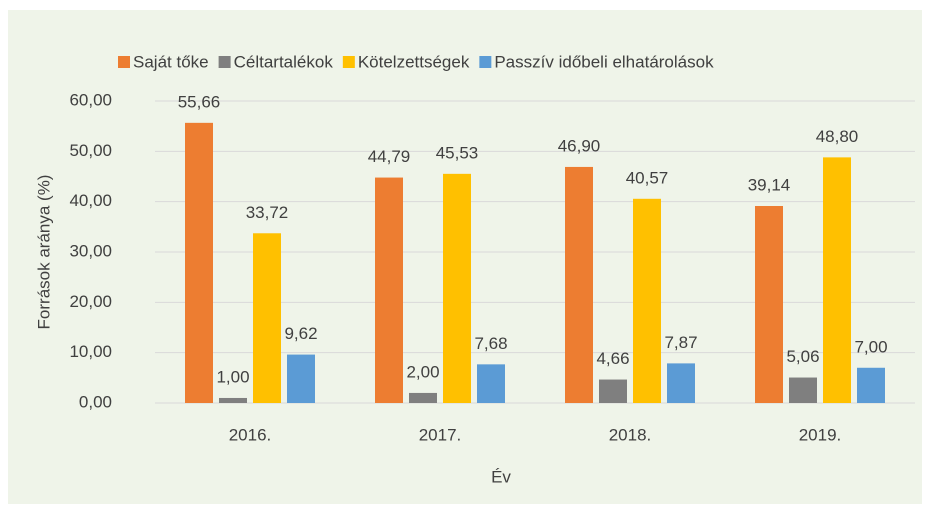 This screenshot has height=514, width=930. What do you see at coordinates (501, 476) in the screenshot?
I see `x-axis-title: Év` at bounding box center [501, 476].